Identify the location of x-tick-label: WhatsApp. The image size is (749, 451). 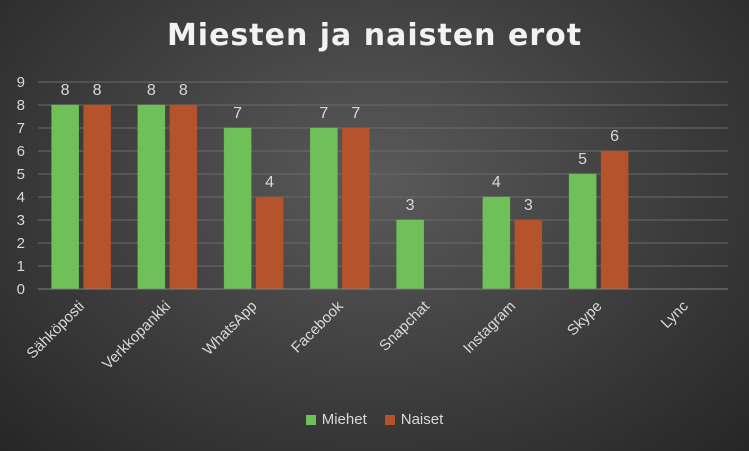
(229, 328).